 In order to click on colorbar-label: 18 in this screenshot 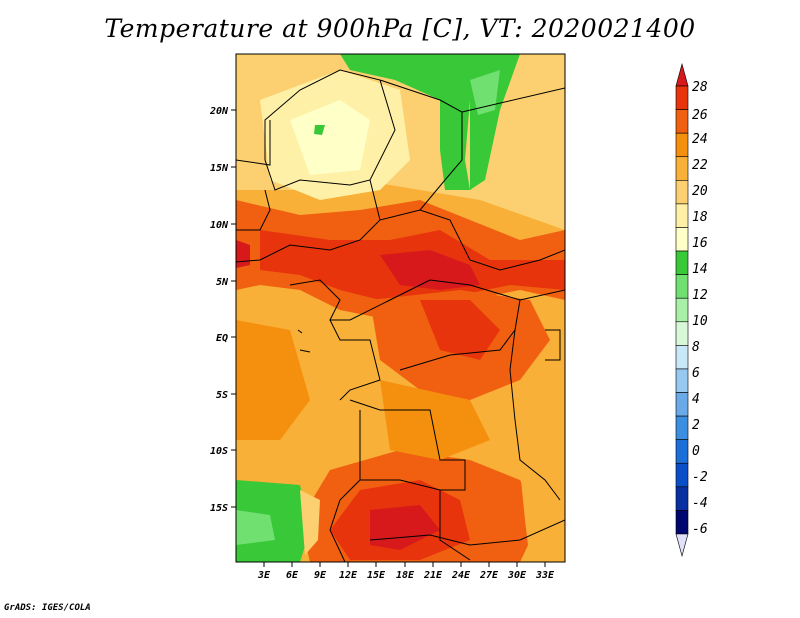, I will do `click(700, 217)`.